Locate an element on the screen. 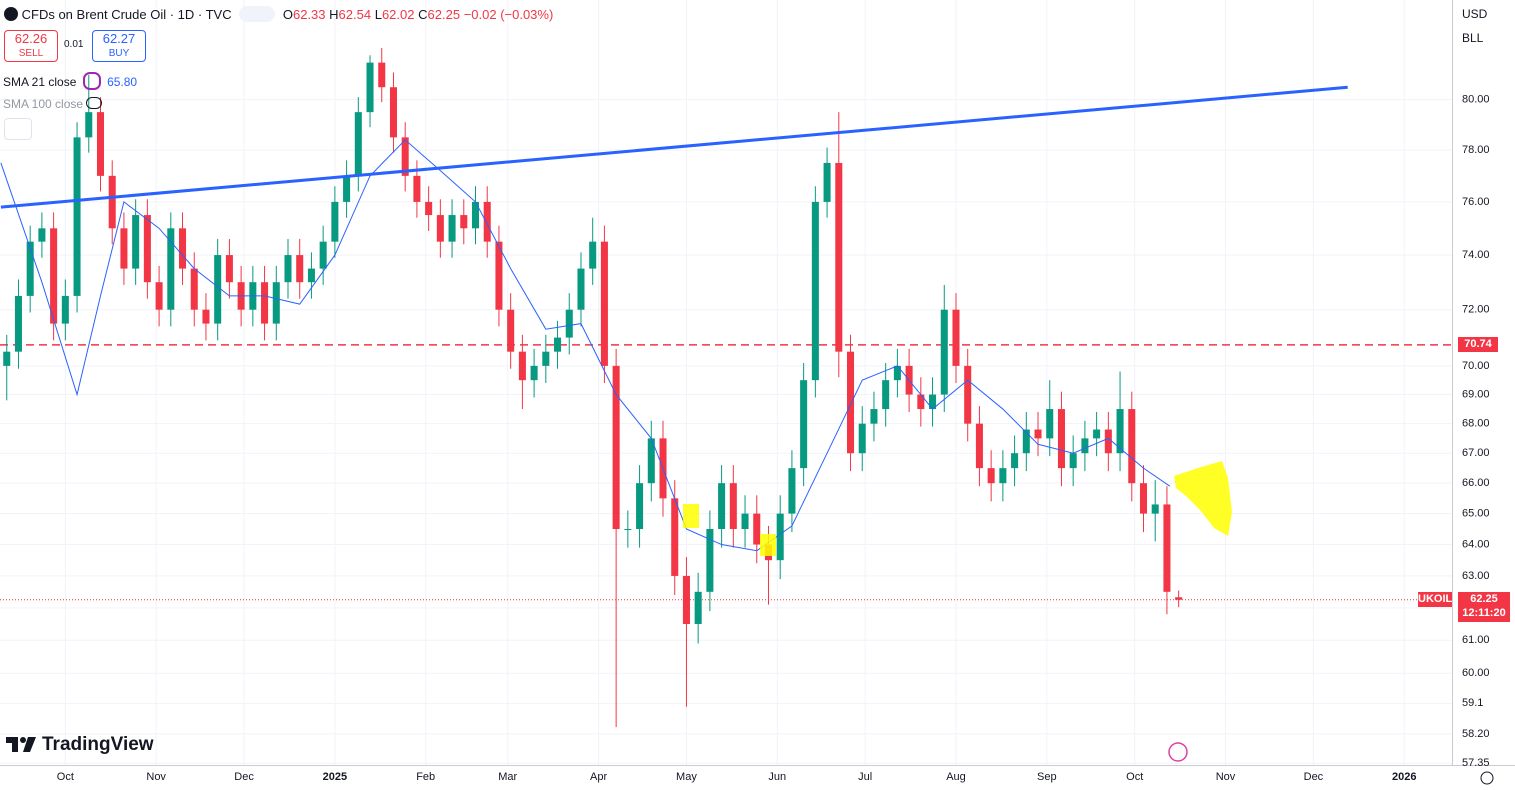 Image resolution: width=1515 pixels, height=790 pixels. sell-button: 62.26 SELL is located at coordinates (31, 46).